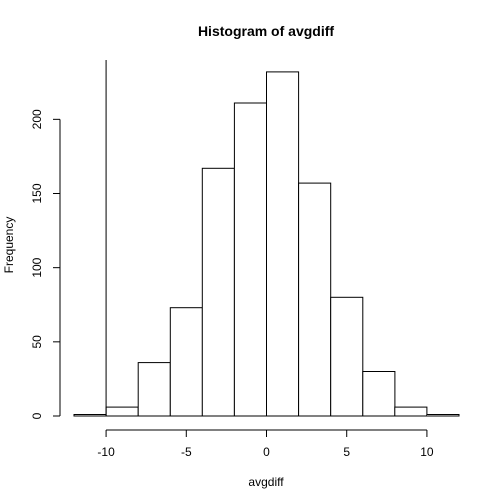  What do you see at coordinates (37, 119) in the screenshot?
I see `y-tick-label: 200` at bounding box center [37, 119].